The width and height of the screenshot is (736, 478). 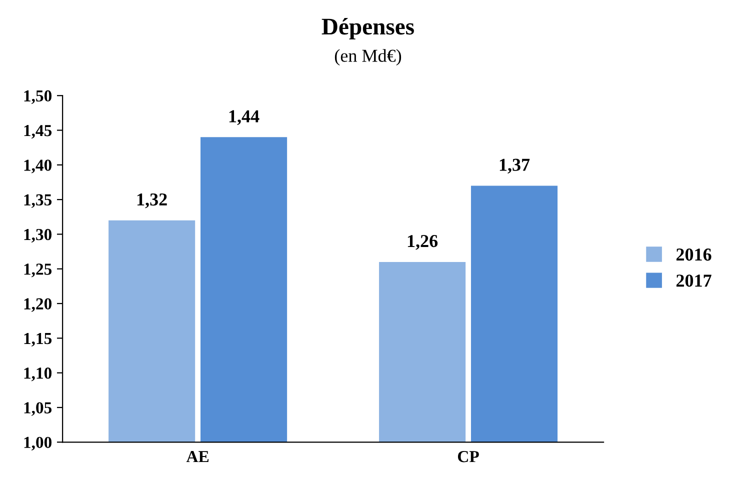 What do you see at coordinates (38, 132) in the screenshot?
I see `y-tick-label: 1,45` at bounding box center [38, 132].